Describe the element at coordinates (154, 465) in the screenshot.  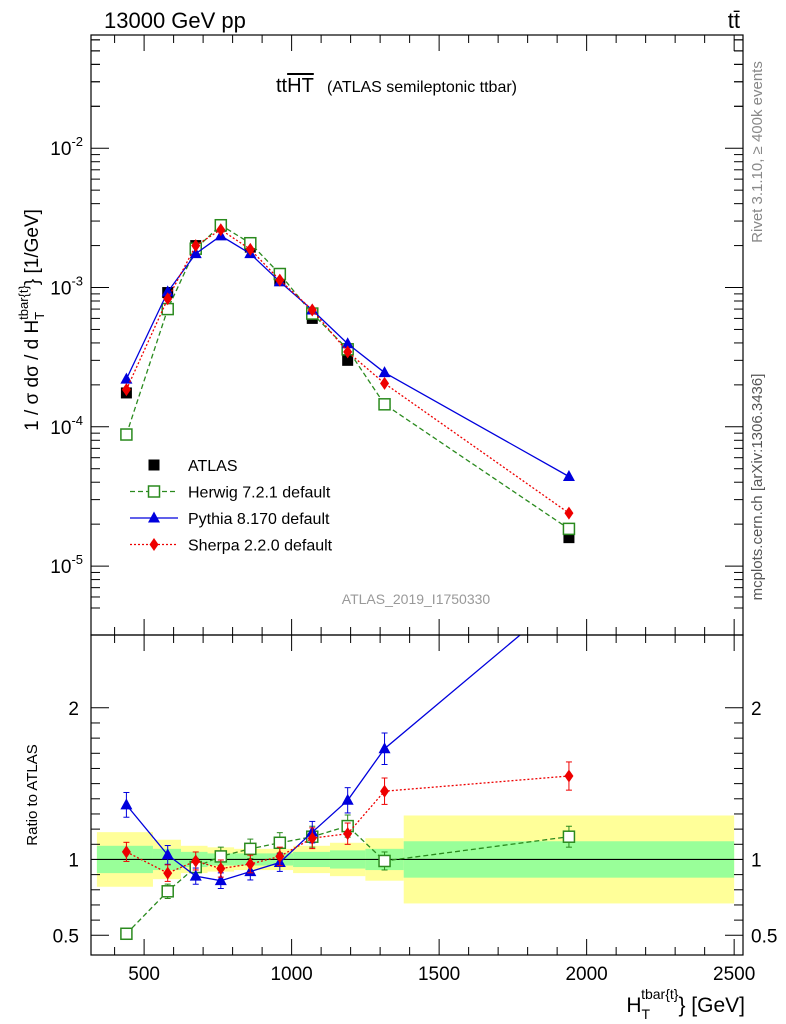
I see `legend-atlas-marker` at that location.